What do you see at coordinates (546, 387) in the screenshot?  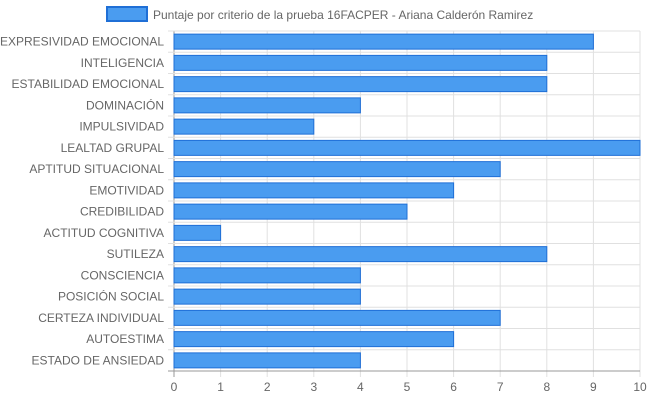 I see `x-tick-label: 8` at bounding box center [546, 387].